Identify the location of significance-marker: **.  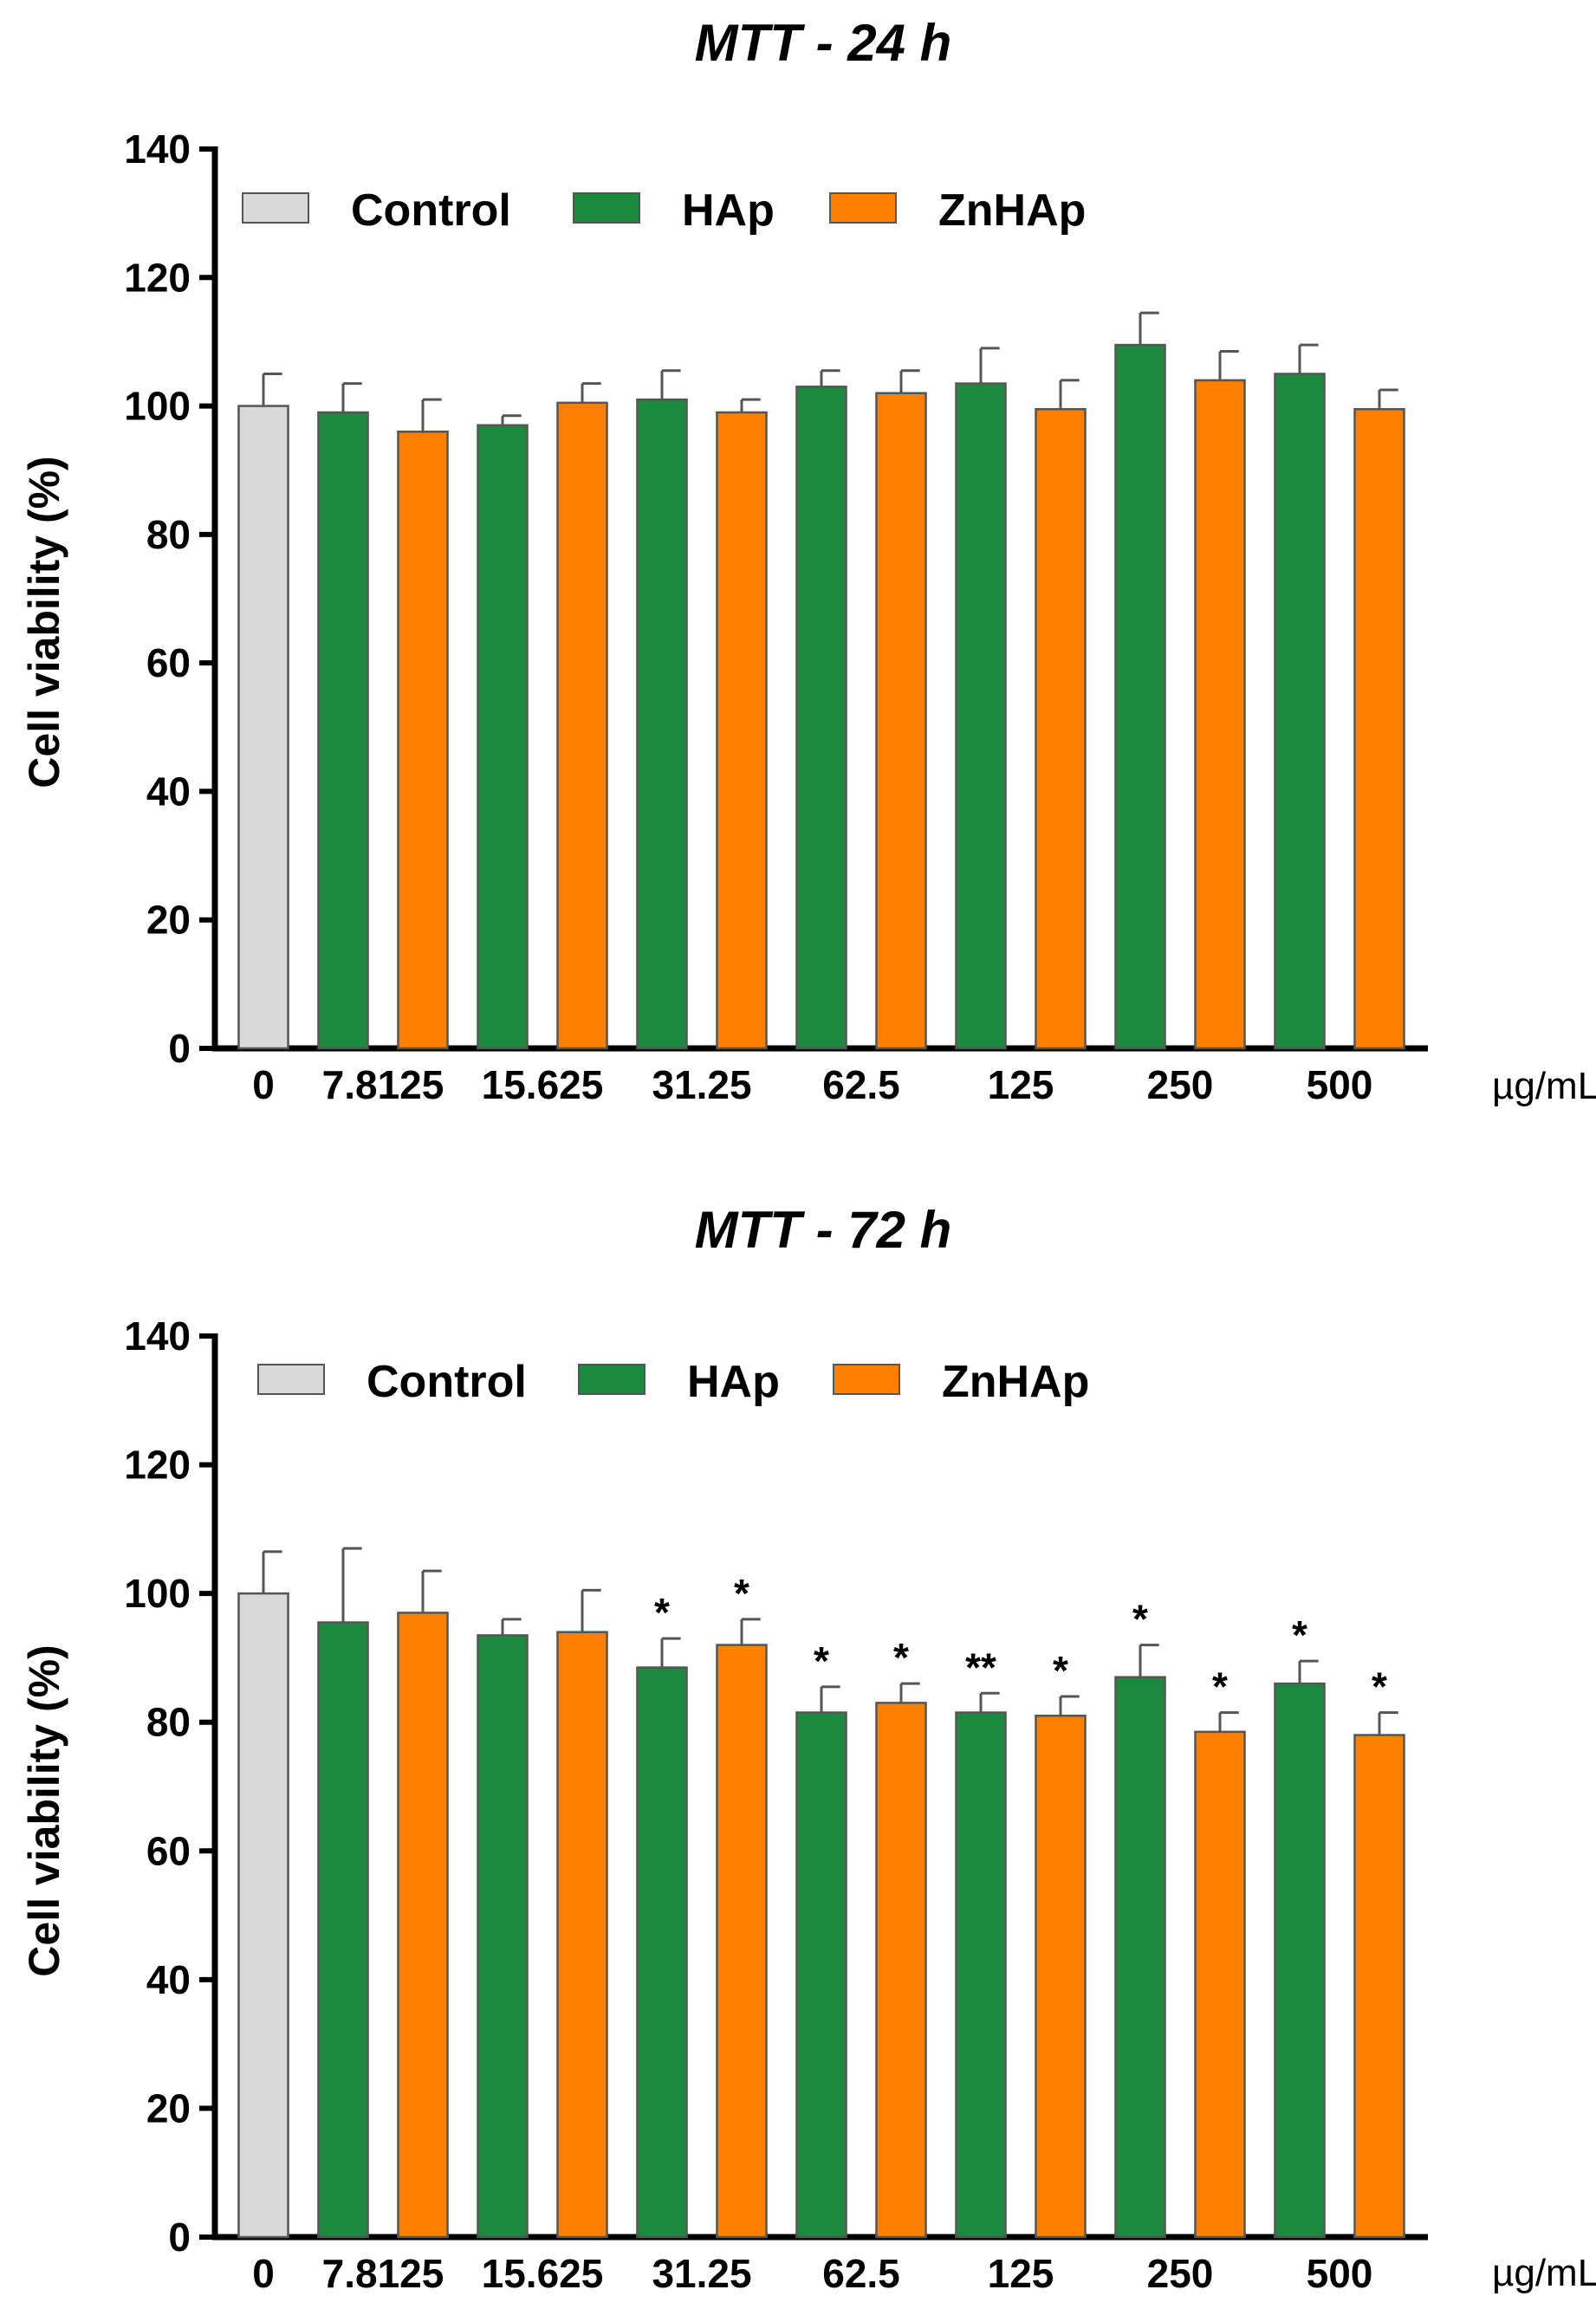
(980, 1667).